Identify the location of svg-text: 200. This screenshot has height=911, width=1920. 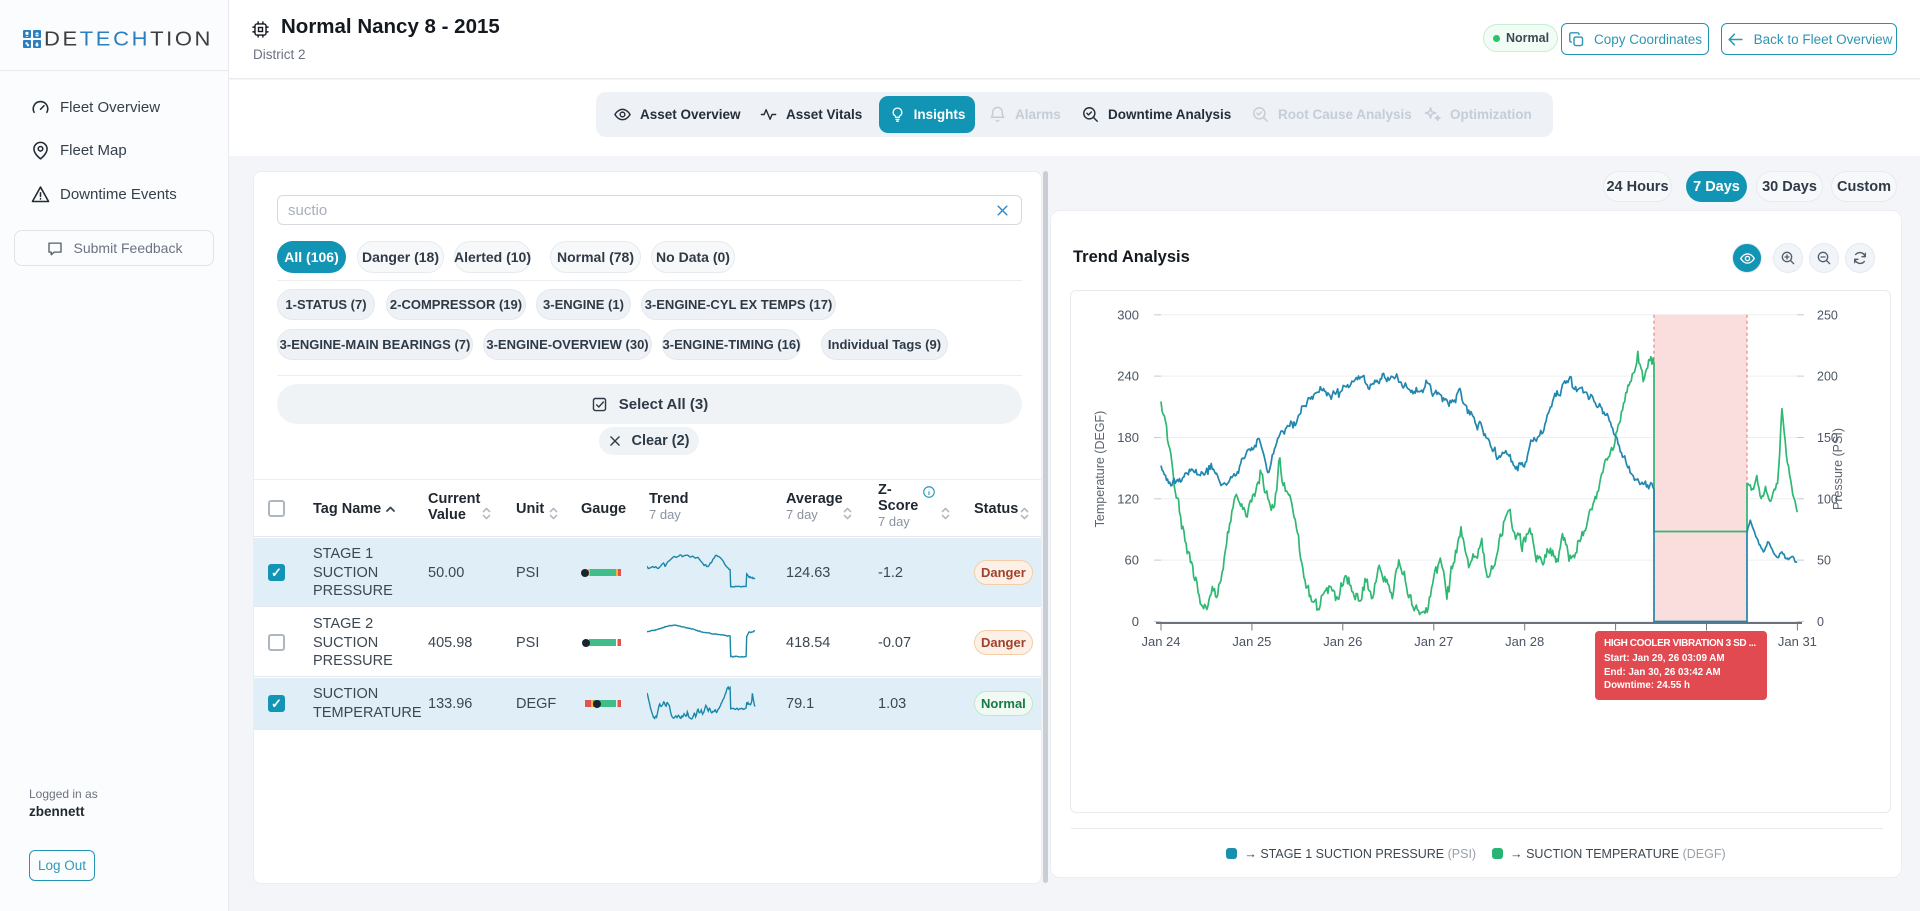
(1827, 377).